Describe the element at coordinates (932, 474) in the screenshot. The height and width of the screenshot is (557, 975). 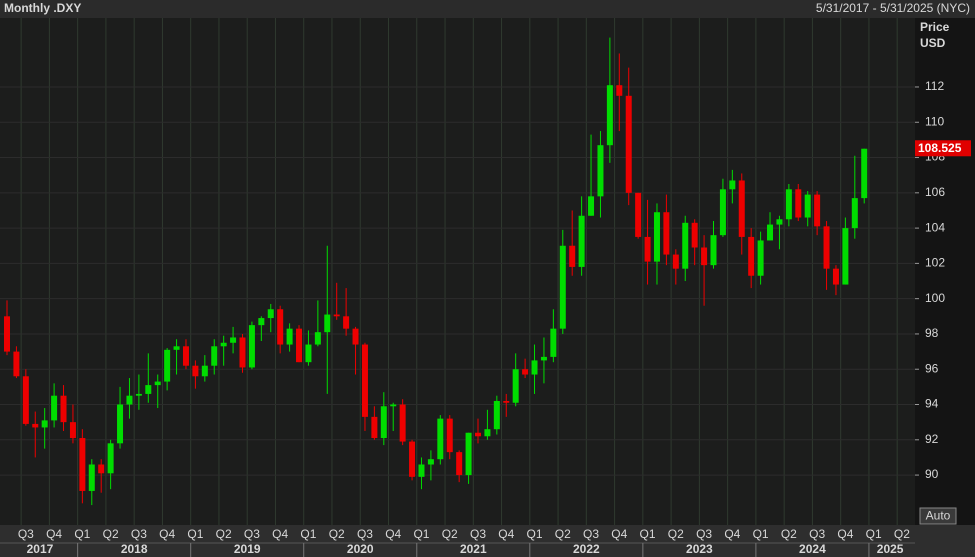
I see `y-tick-label: 90` at that location.